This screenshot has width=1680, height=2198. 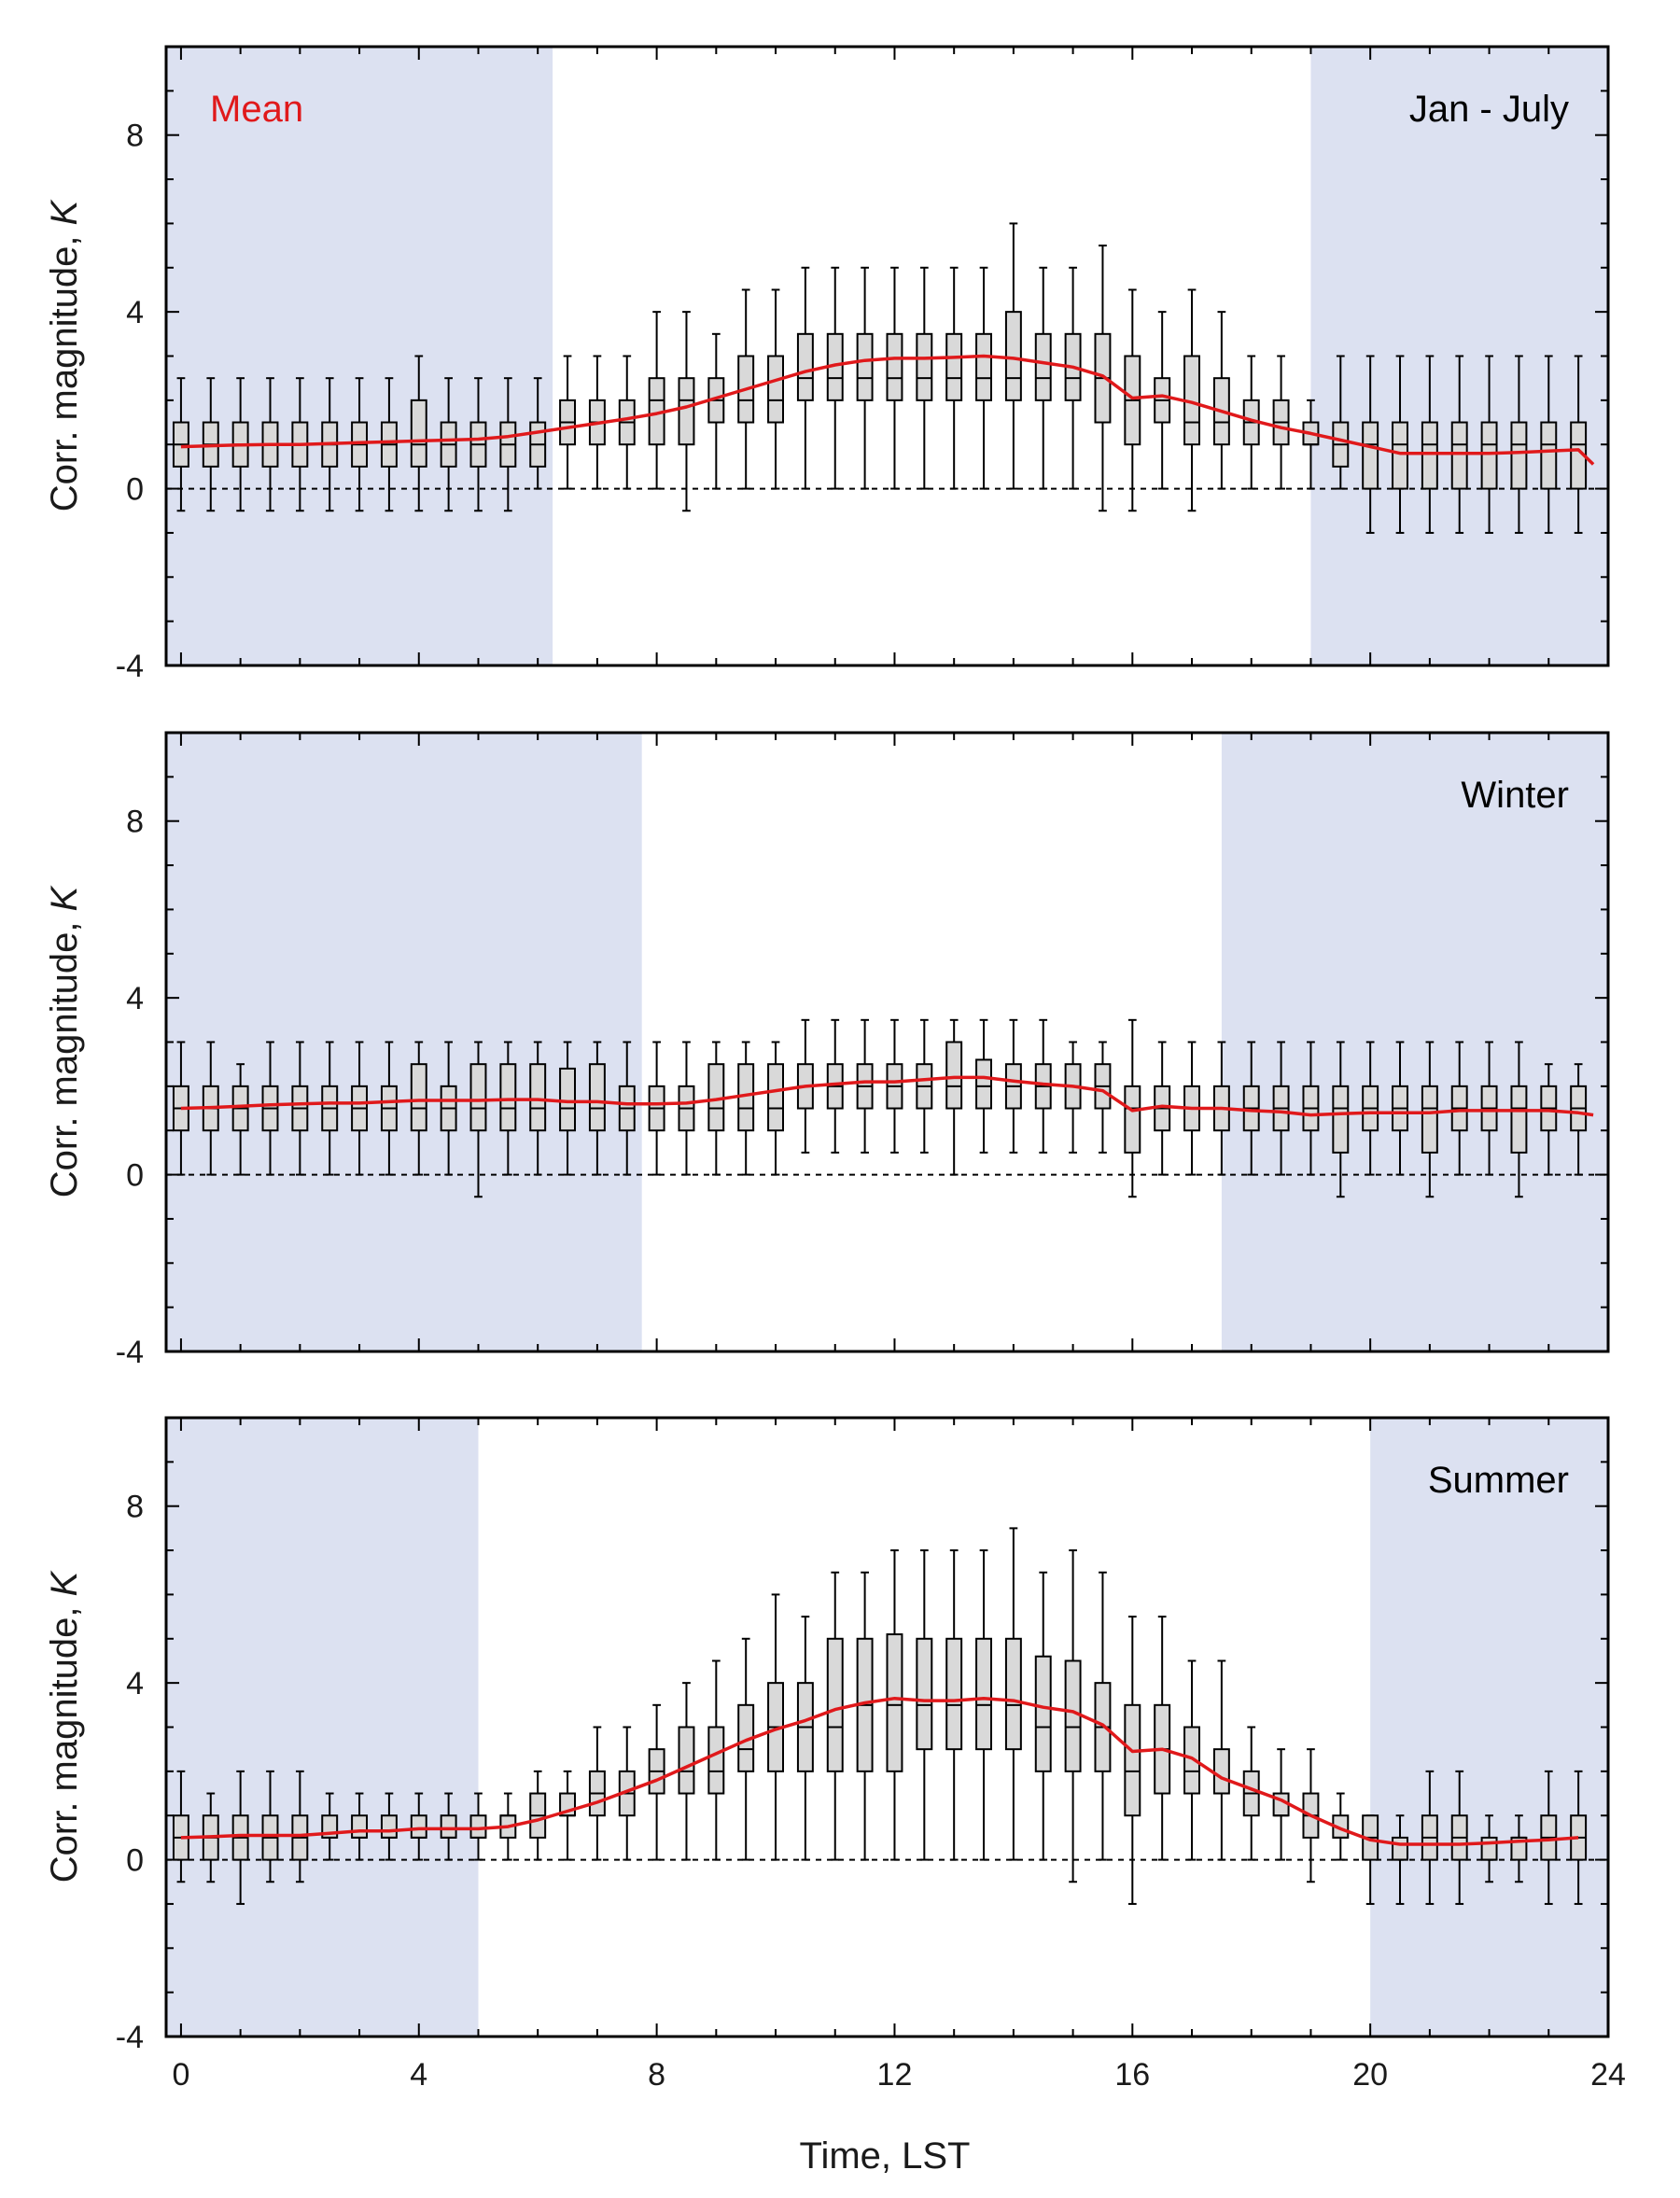 What do you see at coordinates (686, 411) in the screenshot?
I see `box-8.5` at bounding box center [686, 411].